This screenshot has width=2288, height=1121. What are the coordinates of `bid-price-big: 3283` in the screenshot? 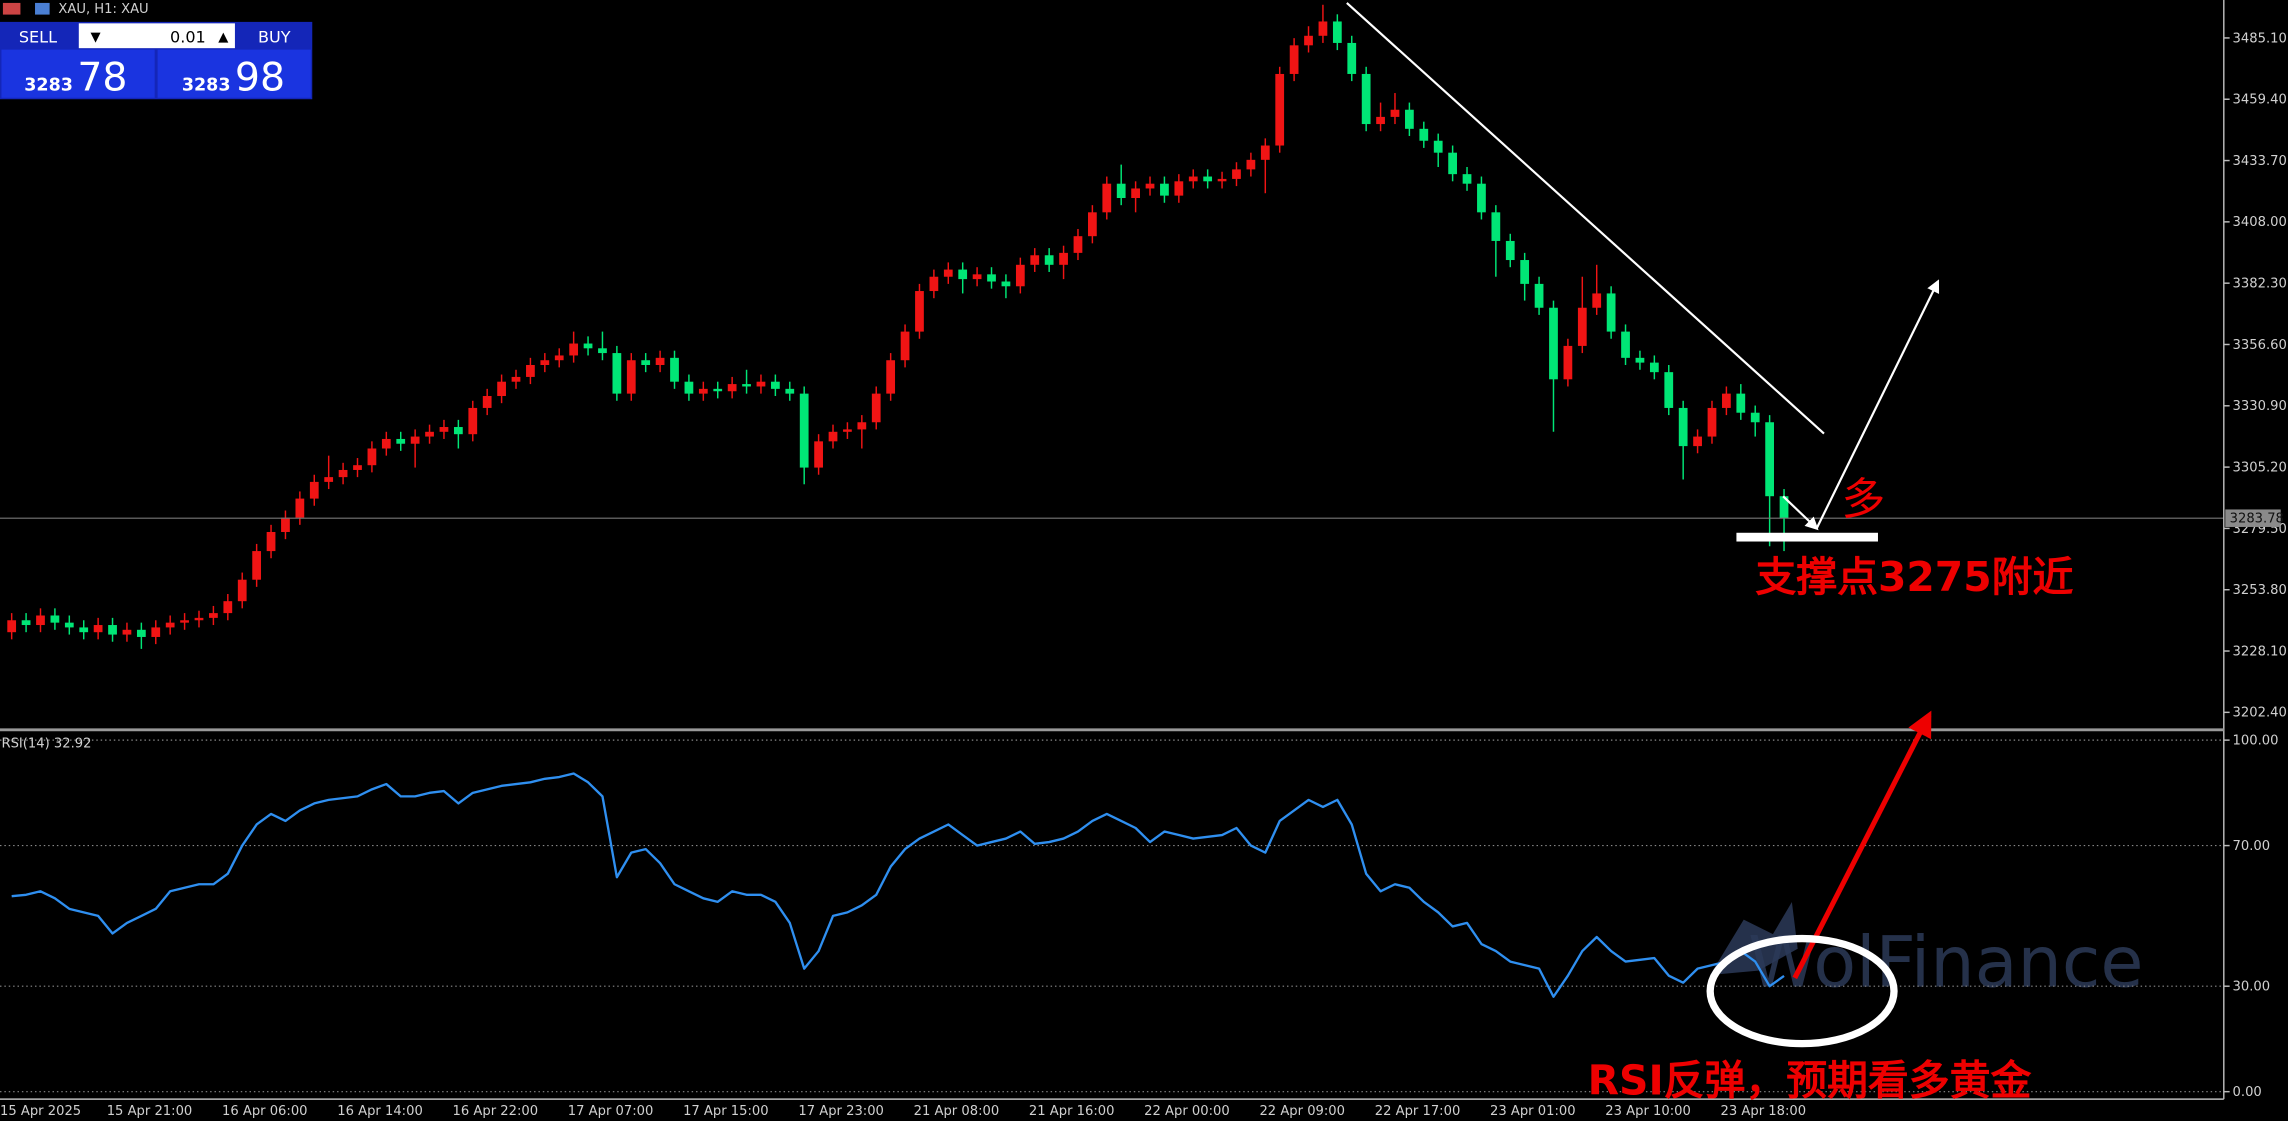 It's located at (48, 85).